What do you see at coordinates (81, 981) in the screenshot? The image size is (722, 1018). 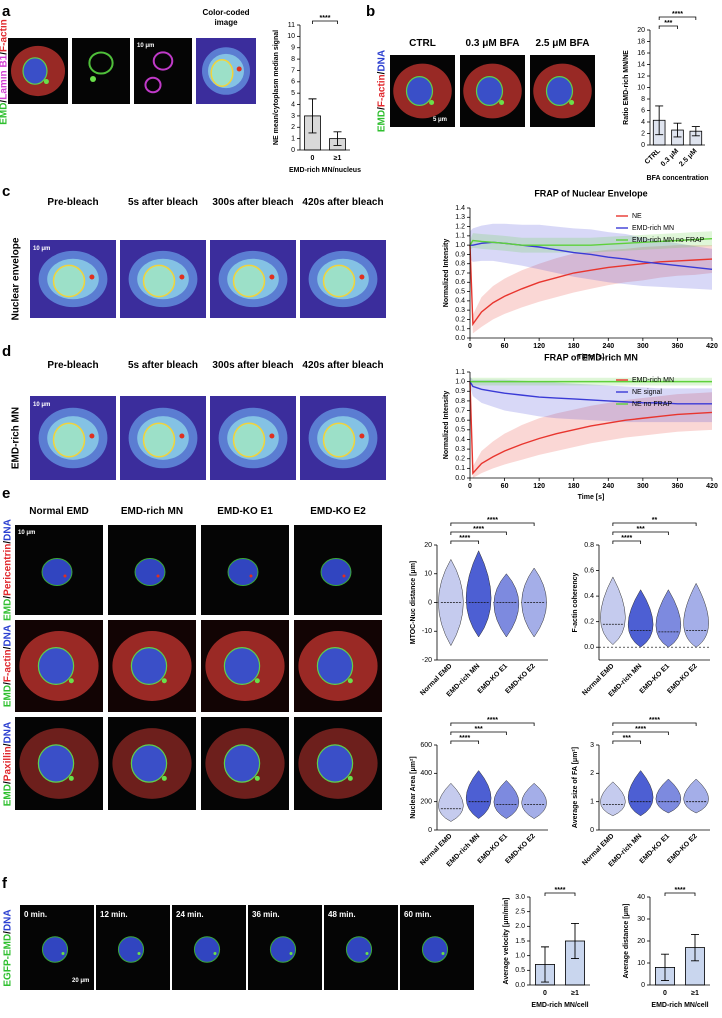 I see `scale-bar-label: 20 μm` at bounding box center [81, 981].